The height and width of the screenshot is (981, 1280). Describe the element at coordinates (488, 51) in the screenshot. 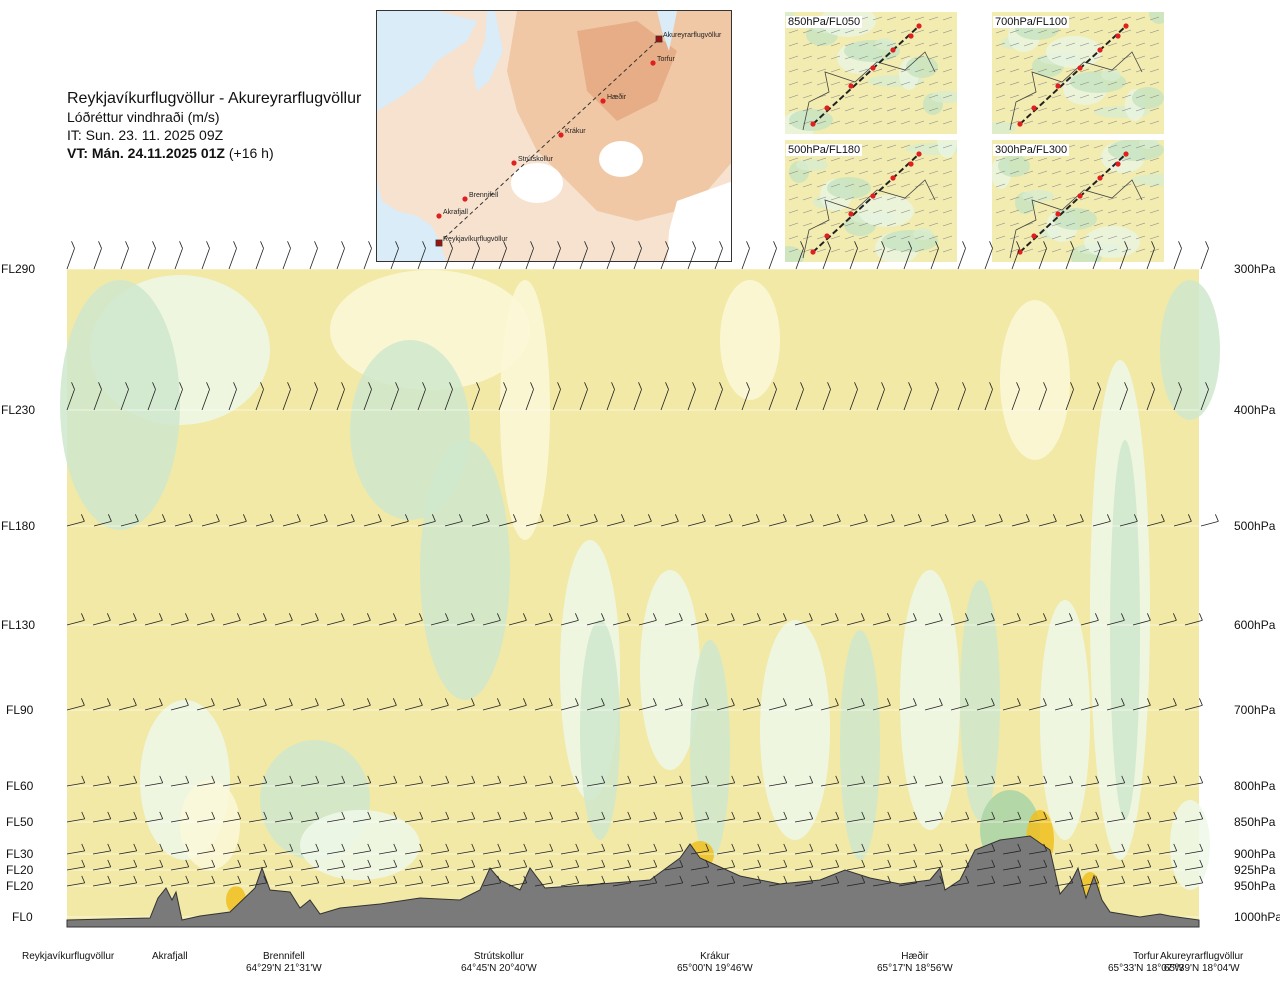

I see `west-fjord` at that location.